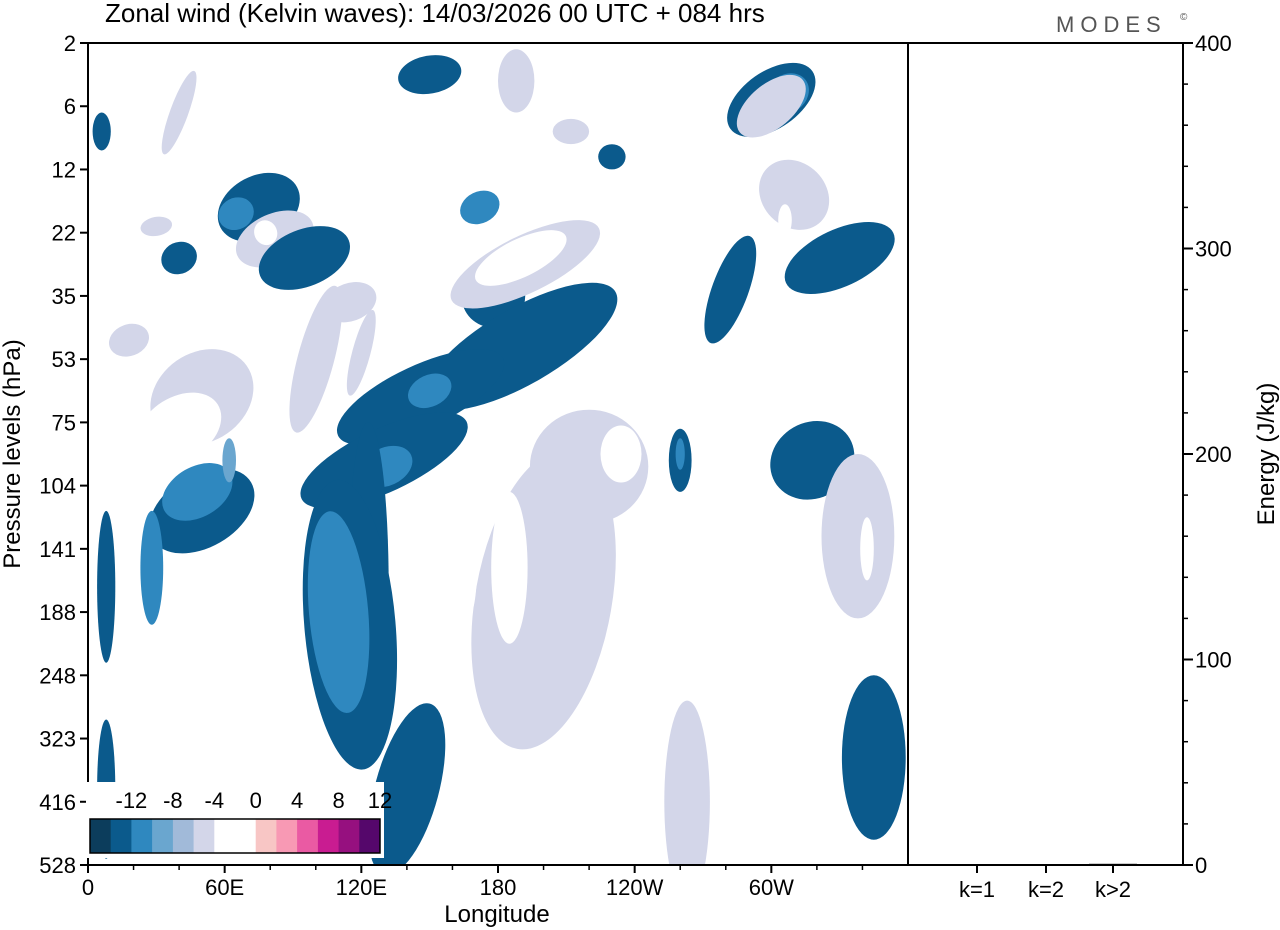 The image size is (1280, 930). I want to click on colorbar-label: 8, so click(338, 800).